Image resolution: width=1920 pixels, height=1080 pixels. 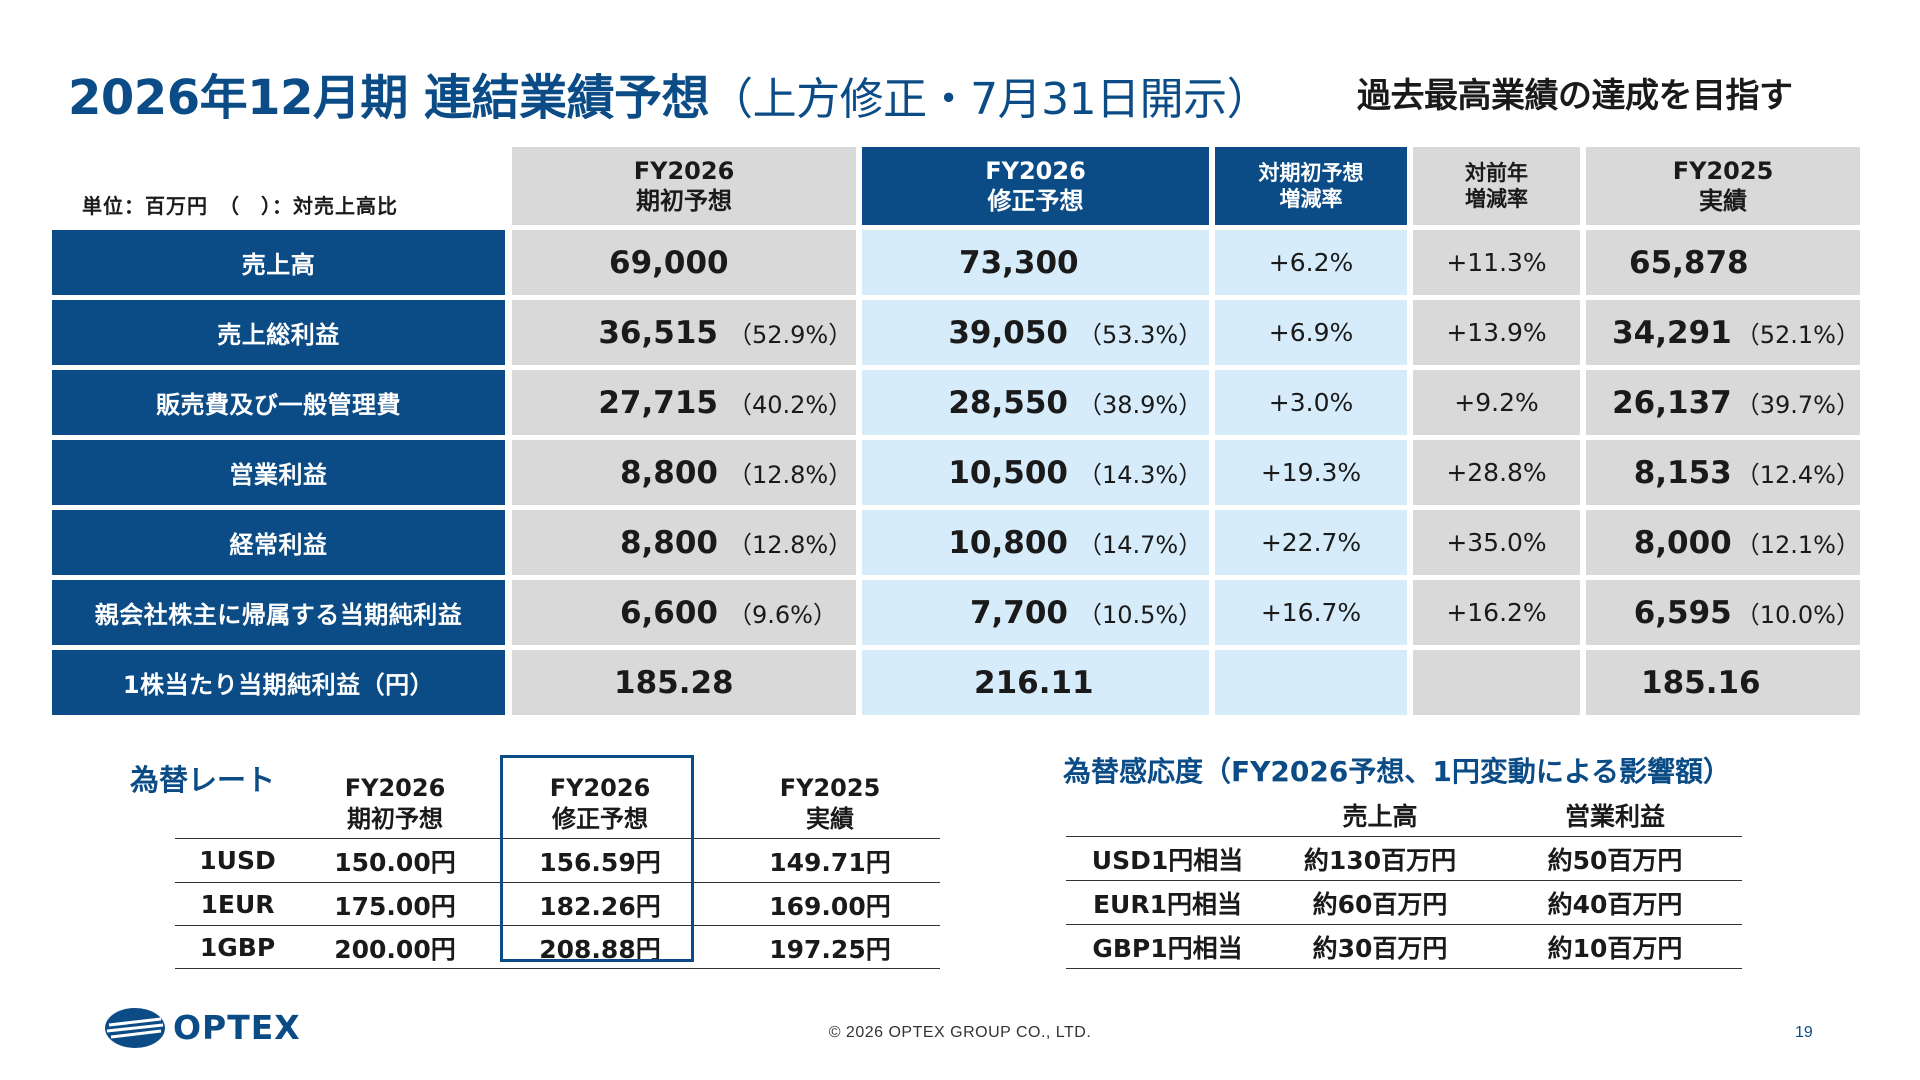 What do you see at coordinates (830, 949) in the screenshot?
I see `fx-actual: 197.25円` at bounding box center [830, 949].